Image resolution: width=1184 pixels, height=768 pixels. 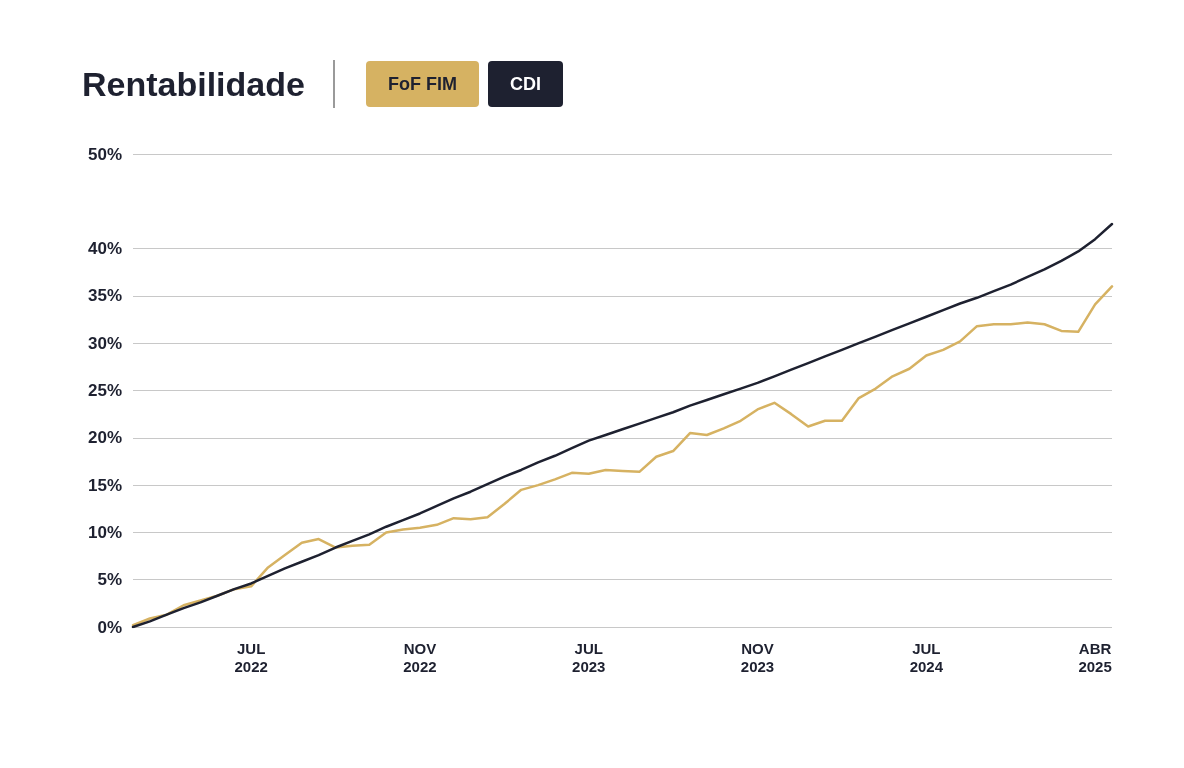 What do you see at coordinates (104, 249) in the screenshot?
I see `y-tick-label: 40%` at bounding box center [104, 249].